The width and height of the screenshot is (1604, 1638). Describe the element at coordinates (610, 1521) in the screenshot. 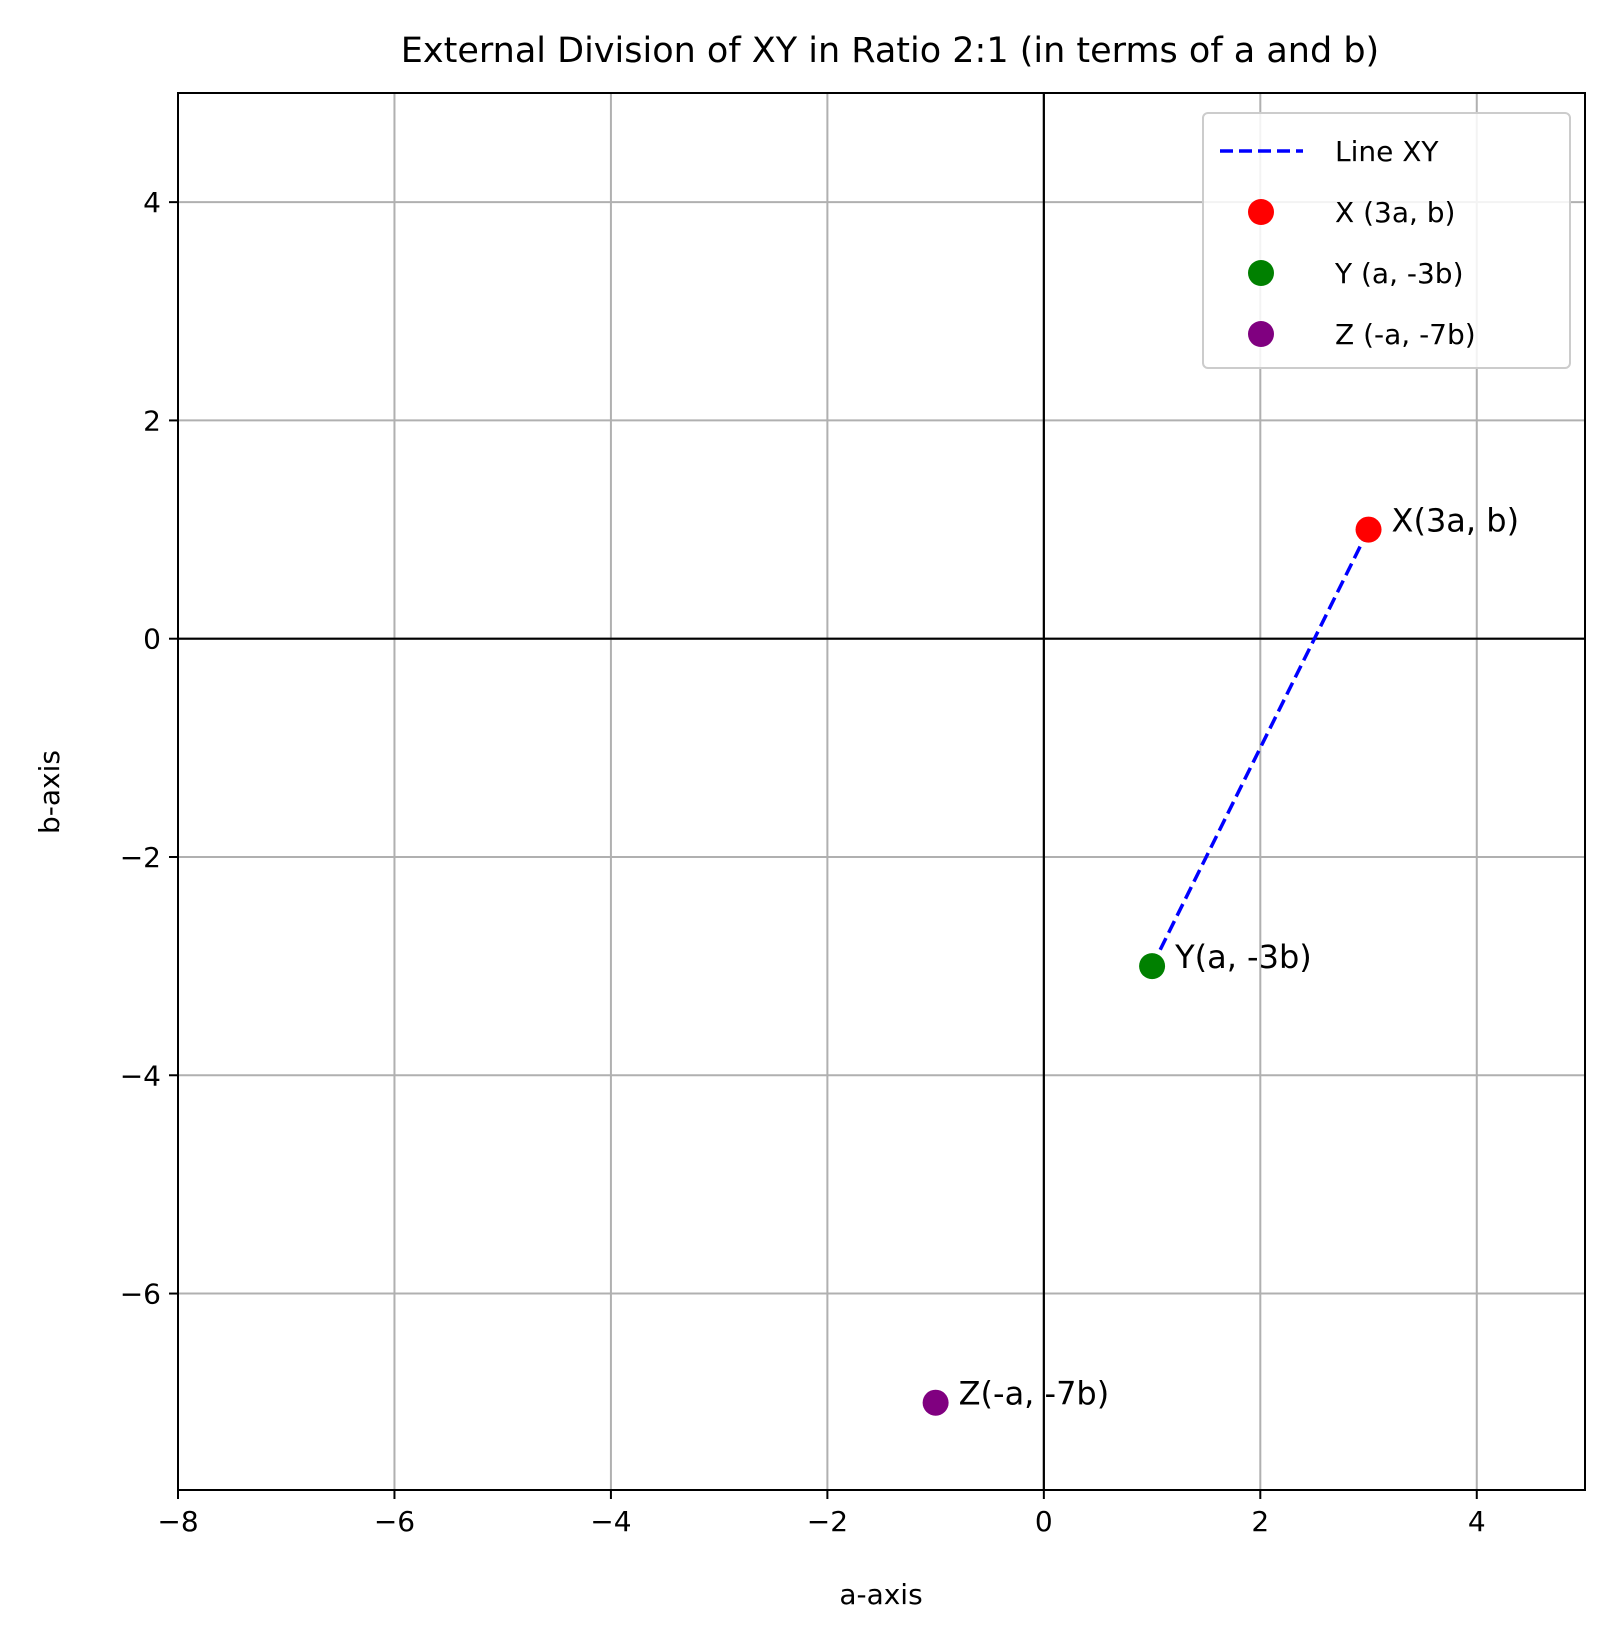

I see `x-tick-label: −4` at that location.